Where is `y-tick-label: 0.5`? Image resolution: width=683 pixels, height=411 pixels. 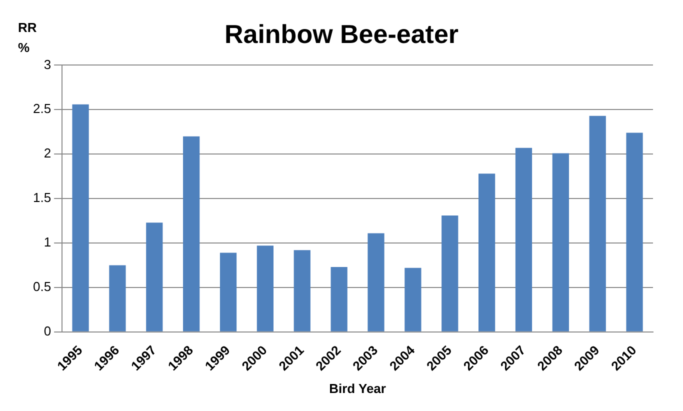 y-tick-label: 0.5 is located at coordinates (42, 286).